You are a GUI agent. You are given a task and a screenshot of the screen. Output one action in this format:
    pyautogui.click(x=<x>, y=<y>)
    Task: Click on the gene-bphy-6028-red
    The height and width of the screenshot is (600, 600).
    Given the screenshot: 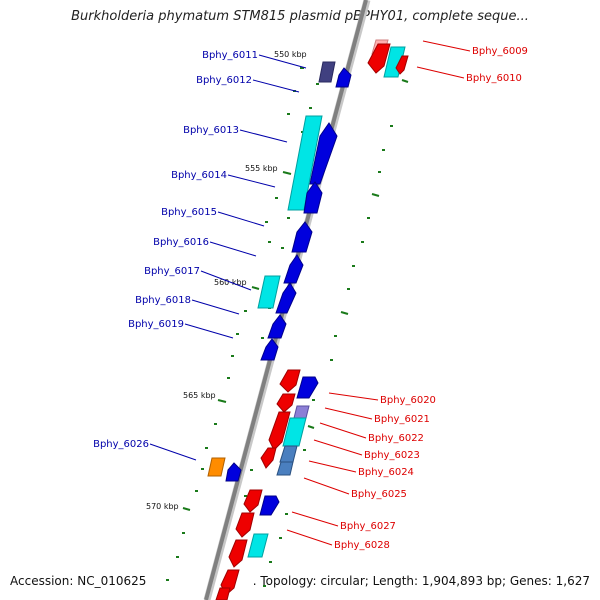 What is the action you would take?
    pyautogui.click(x=245, y=525)
    